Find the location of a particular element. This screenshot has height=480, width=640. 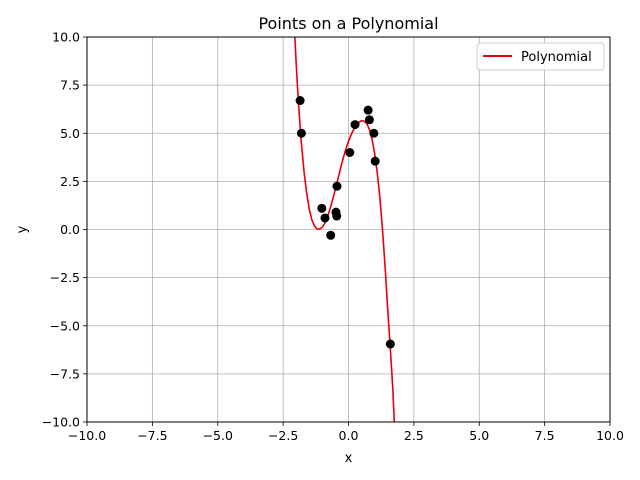

y-axis: −10.0 −7.5 −5.0 −2.5 0.0 2.5 5.0 7.5 10.0 is located at coordinates (64, 230).